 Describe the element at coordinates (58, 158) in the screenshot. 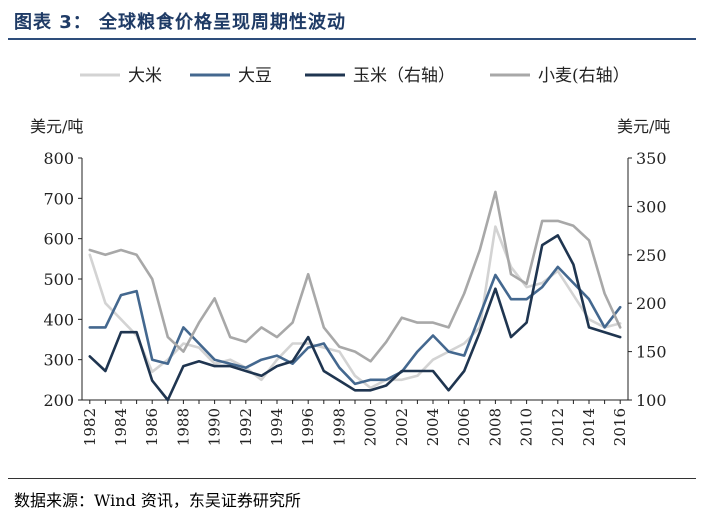

I see `left-tick-label: 800` at that location.